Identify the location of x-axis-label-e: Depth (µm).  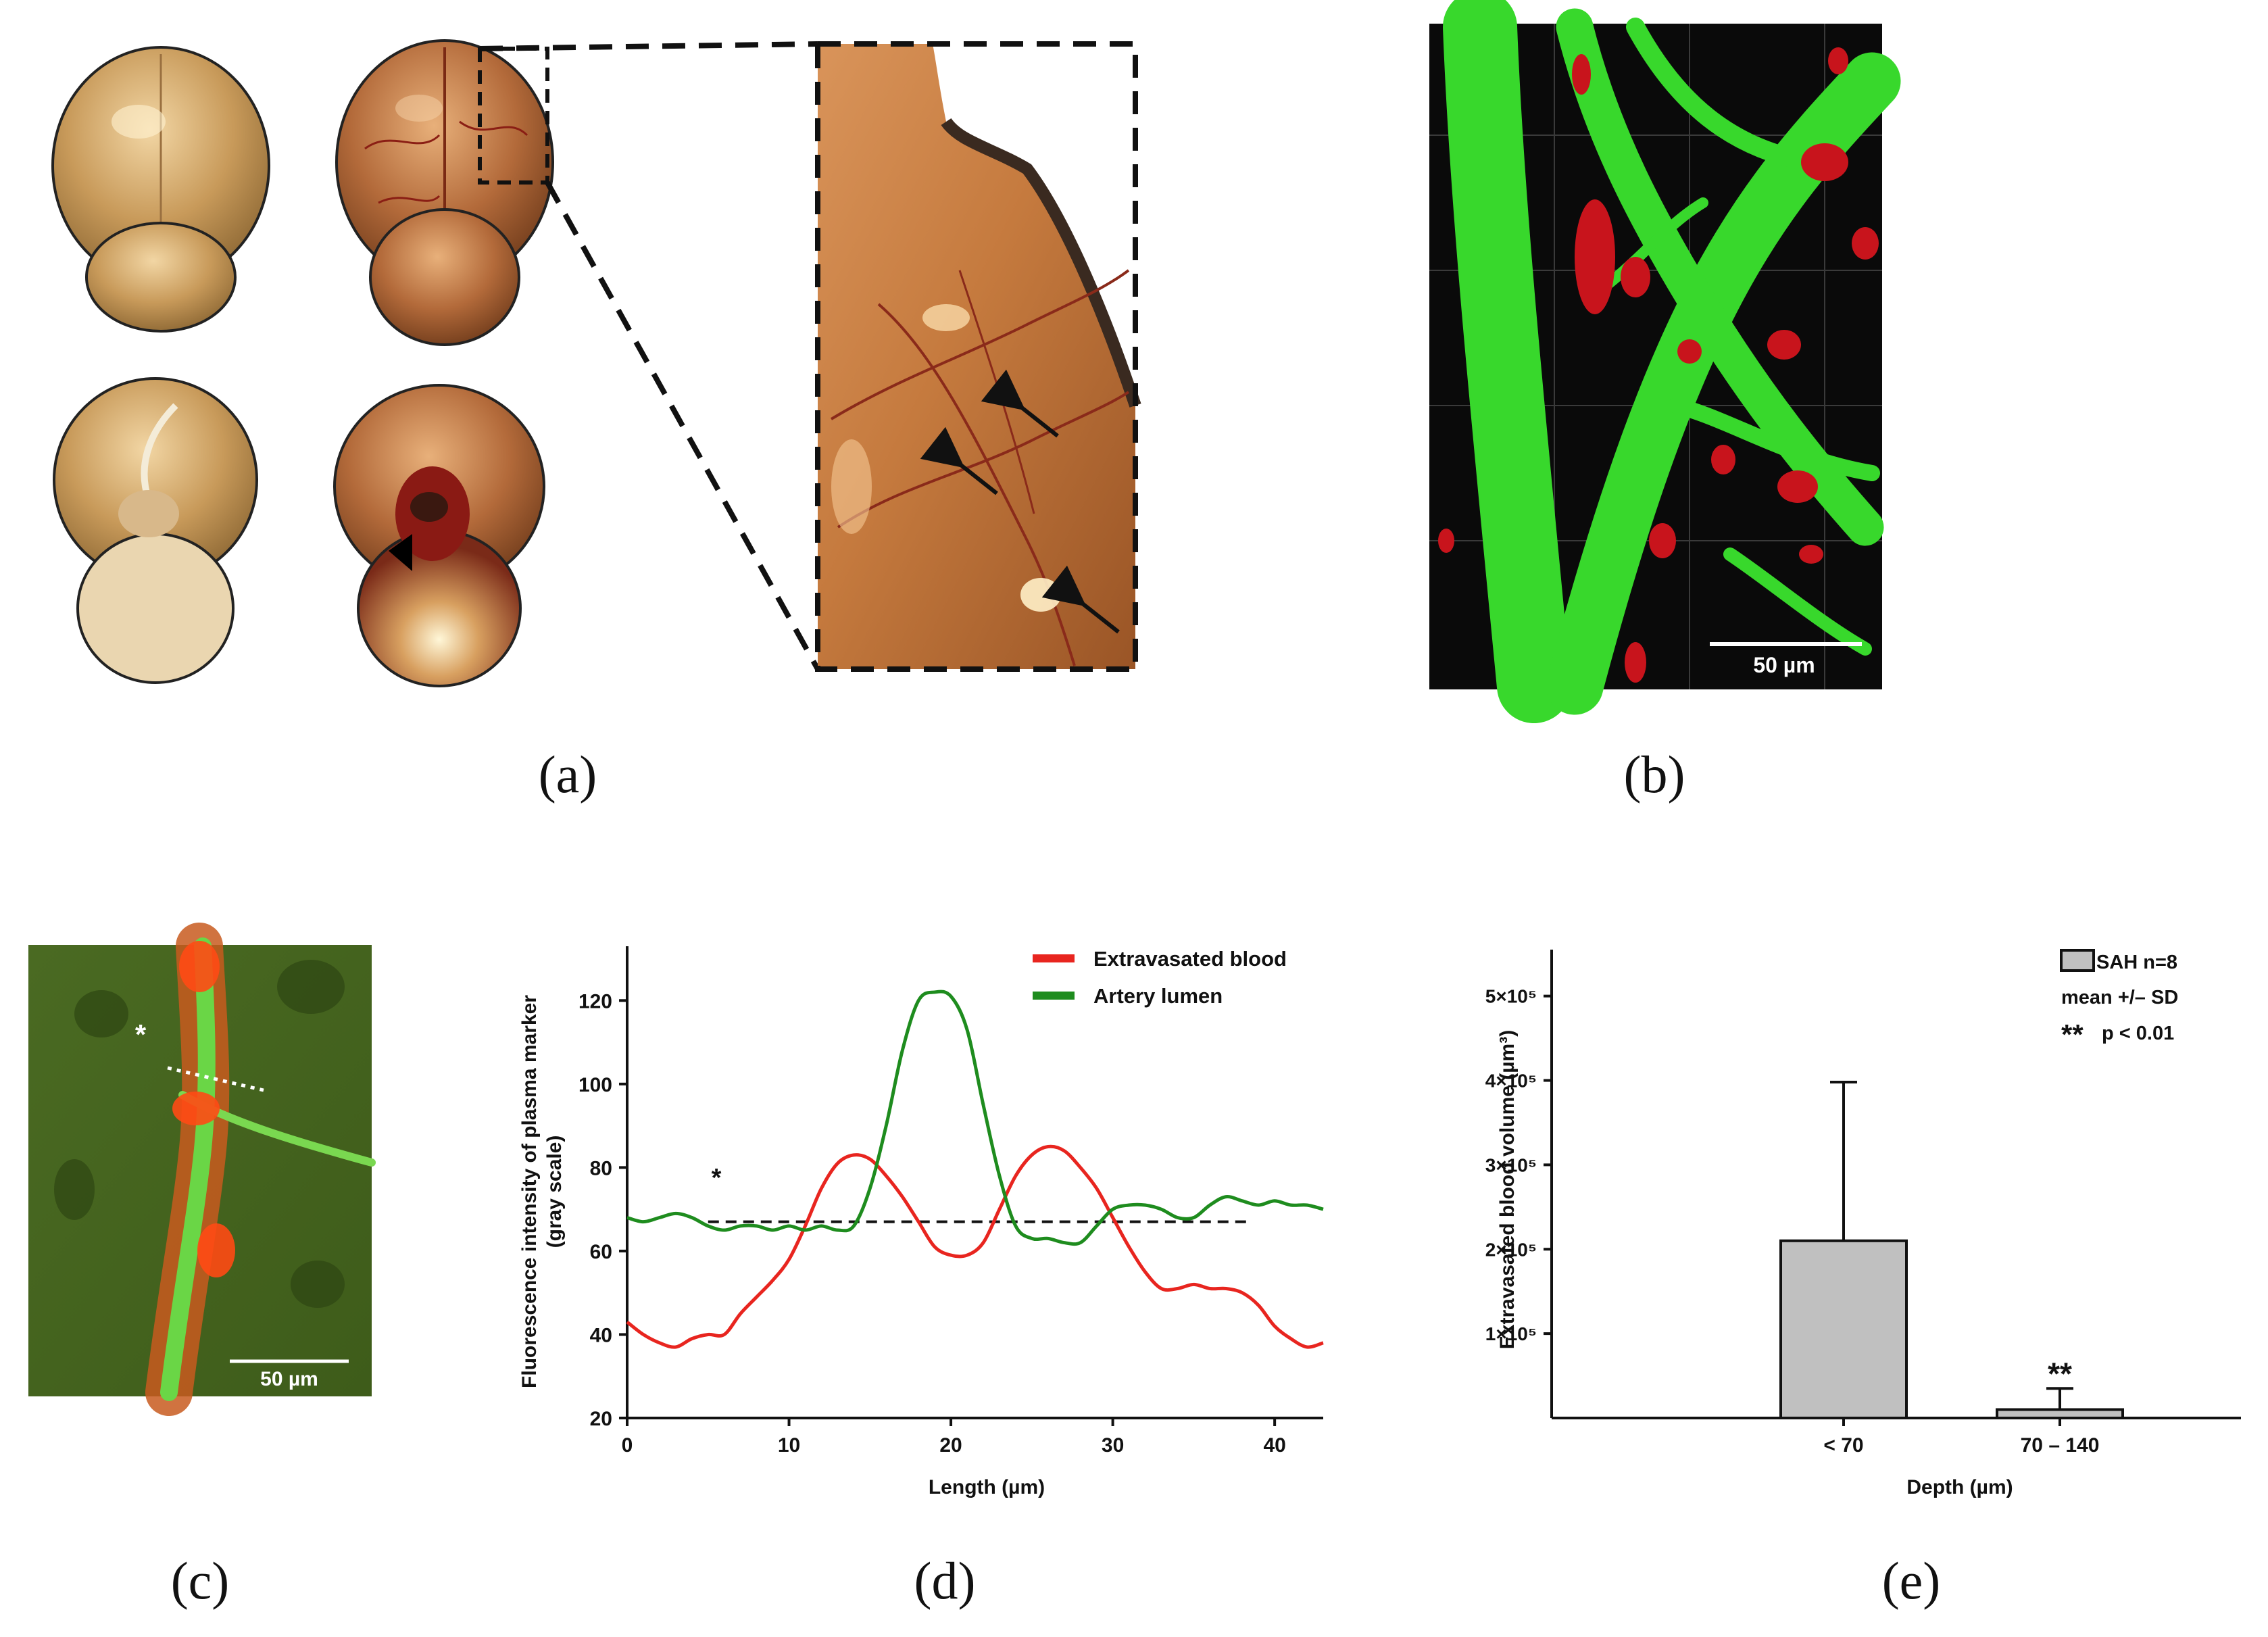
(1959, 1487).